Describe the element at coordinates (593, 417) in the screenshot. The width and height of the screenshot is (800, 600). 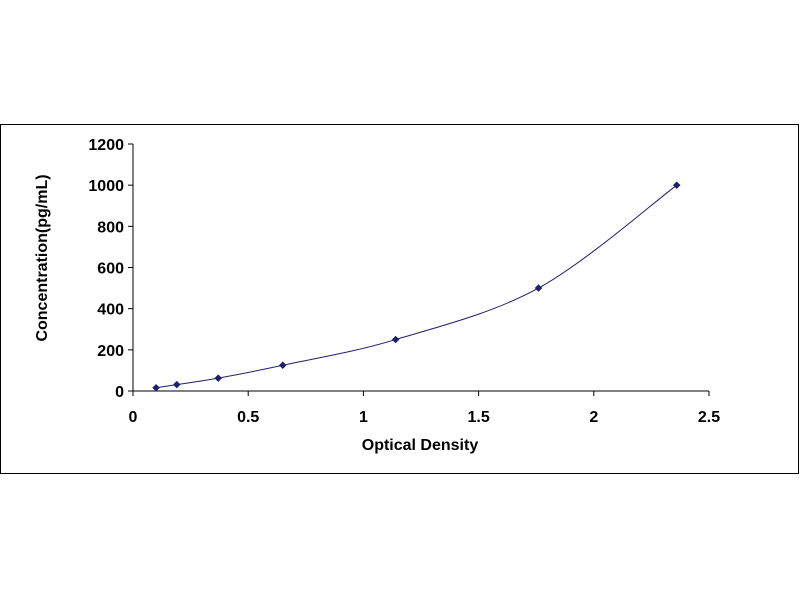
I see `x-tick-label: 2` at that location.